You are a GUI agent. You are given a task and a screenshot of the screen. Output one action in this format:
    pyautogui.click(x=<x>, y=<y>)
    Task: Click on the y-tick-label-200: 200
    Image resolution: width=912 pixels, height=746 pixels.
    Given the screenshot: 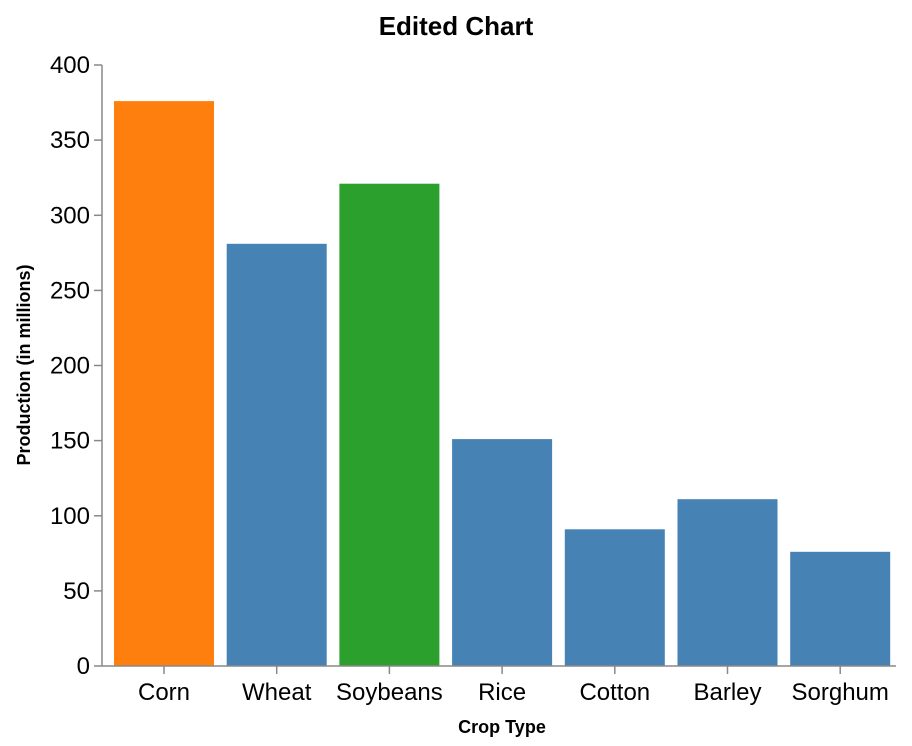 What is the action you would take?
    pyautogui.click(x=70, y=366)
    